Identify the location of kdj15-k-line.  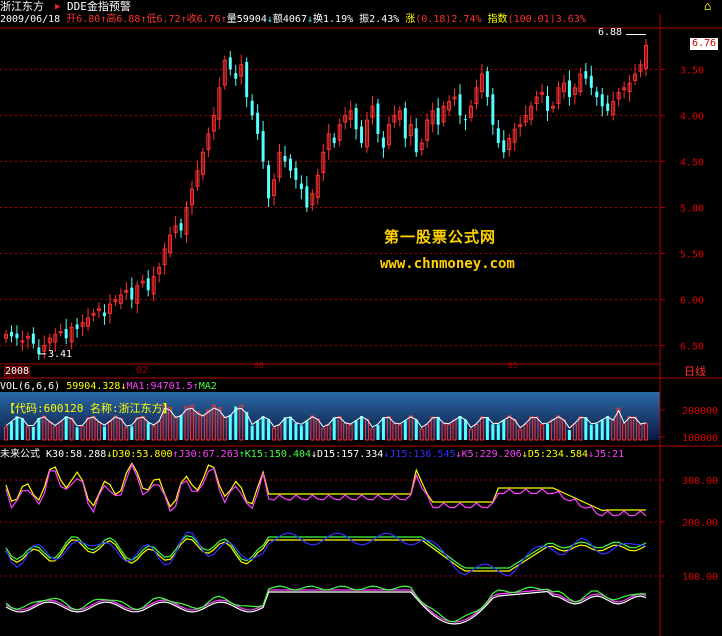
(326, 552).